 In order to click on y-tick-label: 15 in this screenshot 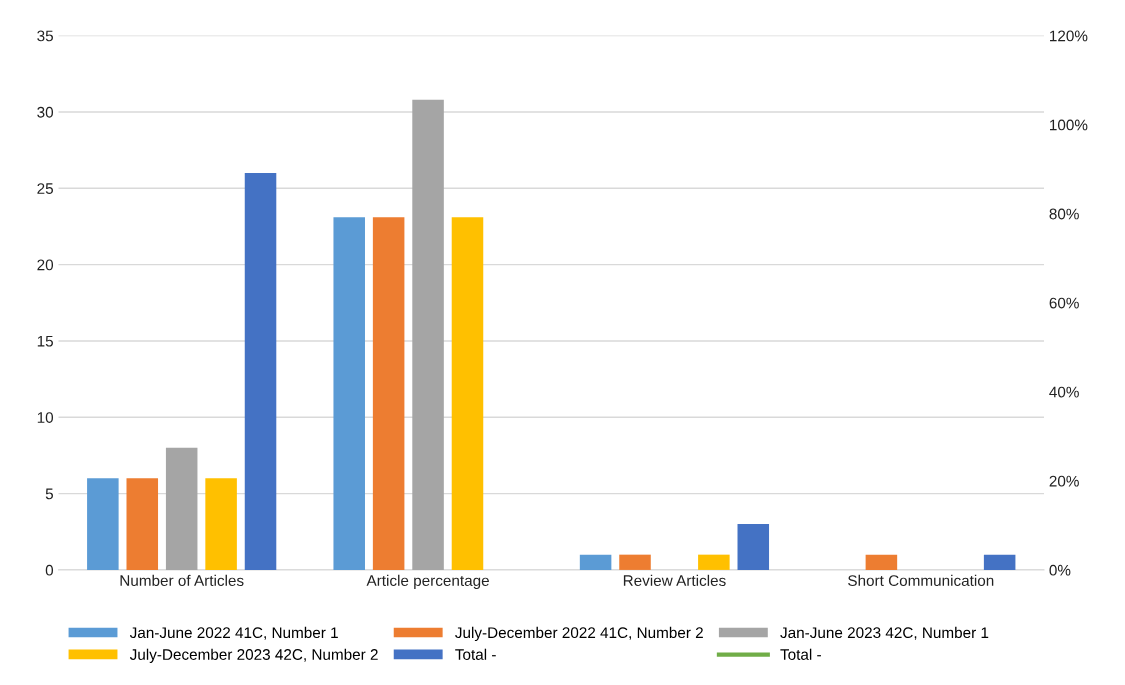, I will do `click(45, 341)`.